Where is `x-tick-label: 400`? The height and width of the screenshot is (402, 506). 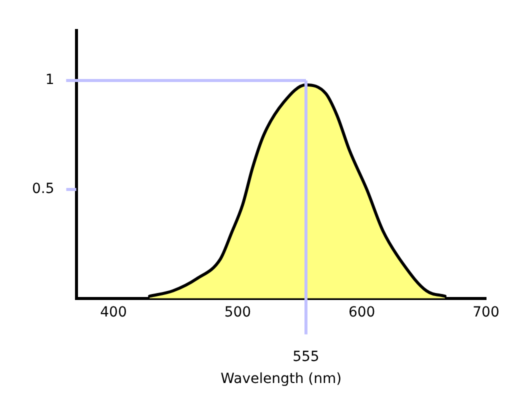 x-tick-label: 400 is located at coordinates (113, 312).